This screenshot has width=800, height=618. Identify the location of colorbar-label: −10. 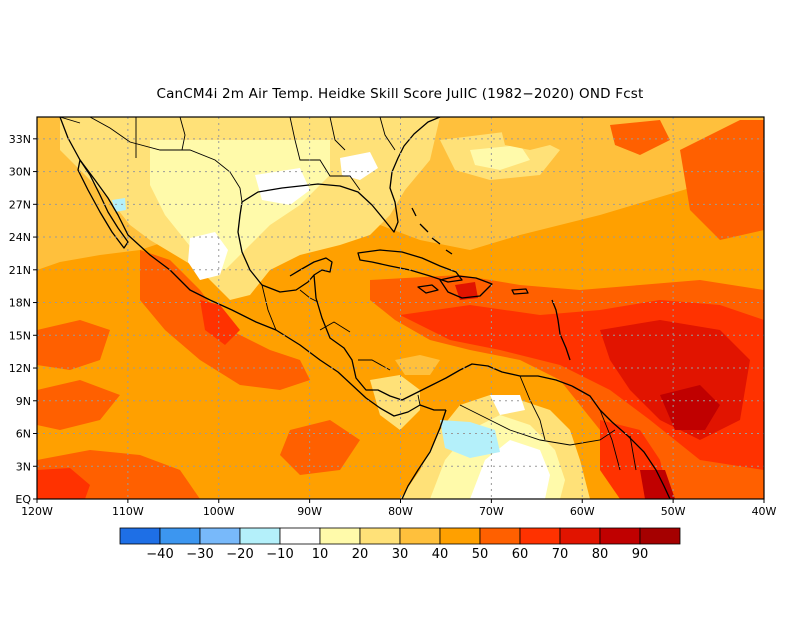
(279, 554).